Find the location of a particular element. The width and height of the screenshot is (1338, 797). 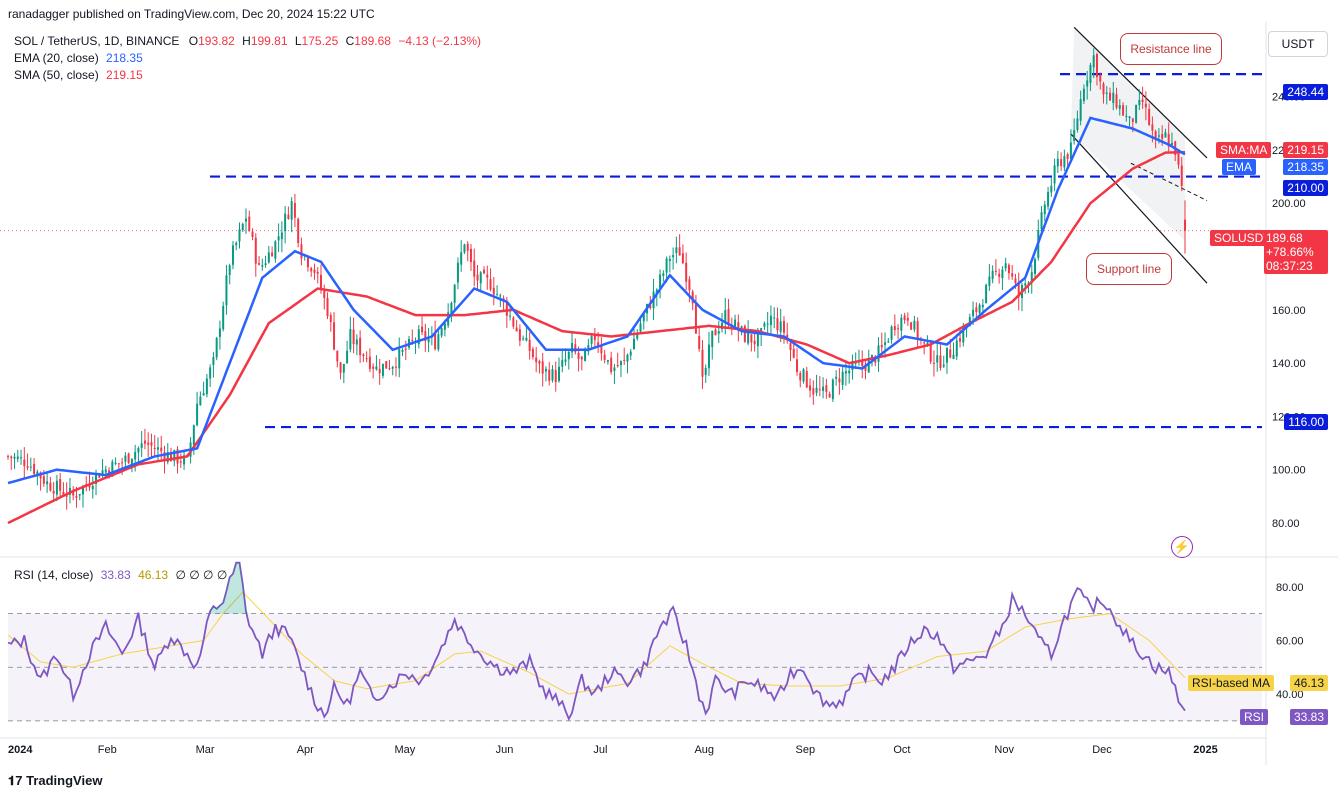

legend-rsi-ma-value: 46.13 is located at coordinates (153, 575).